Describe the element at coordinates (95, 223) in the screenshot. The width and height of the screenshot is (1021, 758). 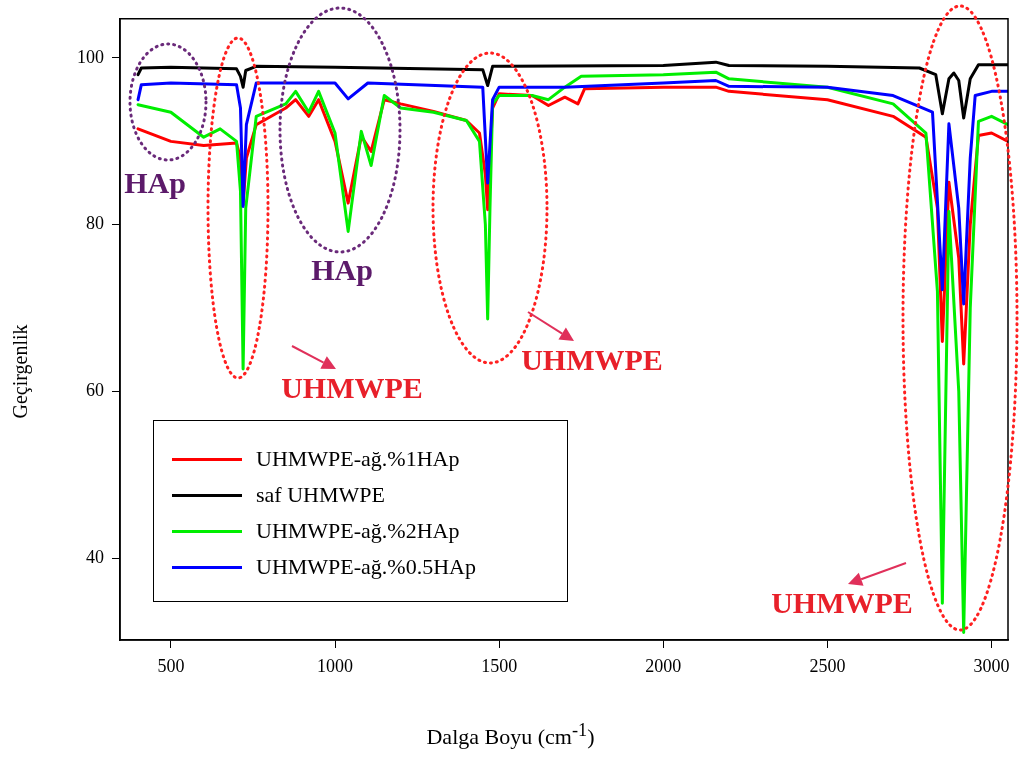
I see `y-tick-label: 80` at that location.